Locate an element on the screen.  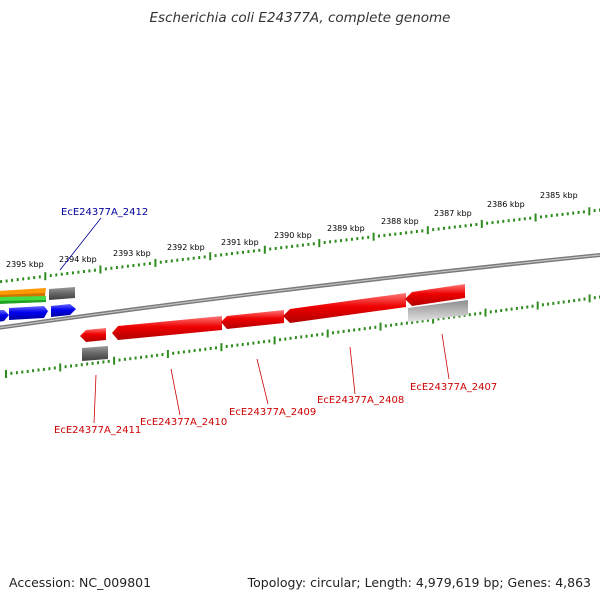
gene-label-2408: EcE24377A_2408 is located at coordinates (360, 400).